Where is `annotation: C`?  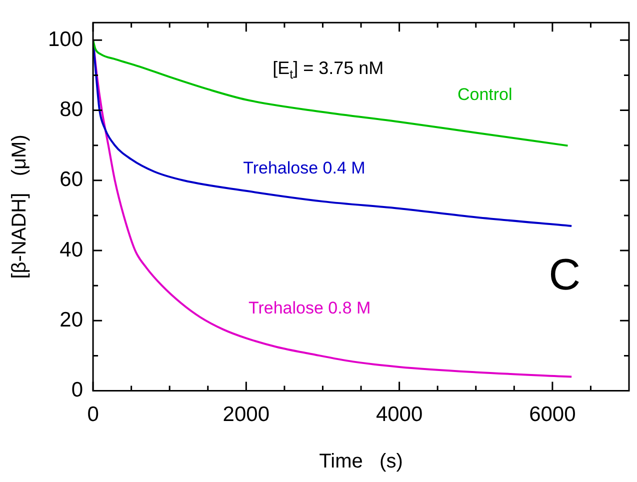 annotation: C is located at coordinates (564, 275).